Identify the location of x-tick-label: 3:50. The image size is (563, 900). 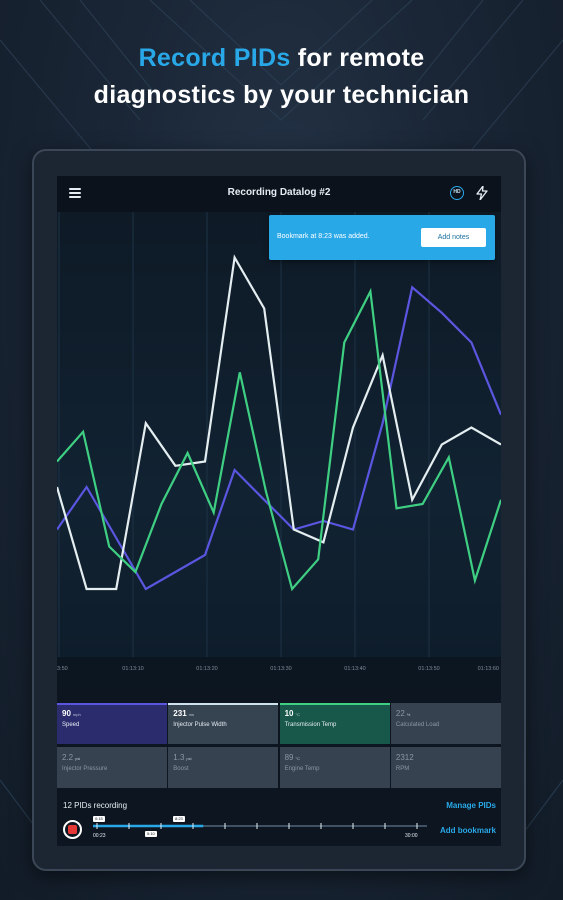
(62, 669).